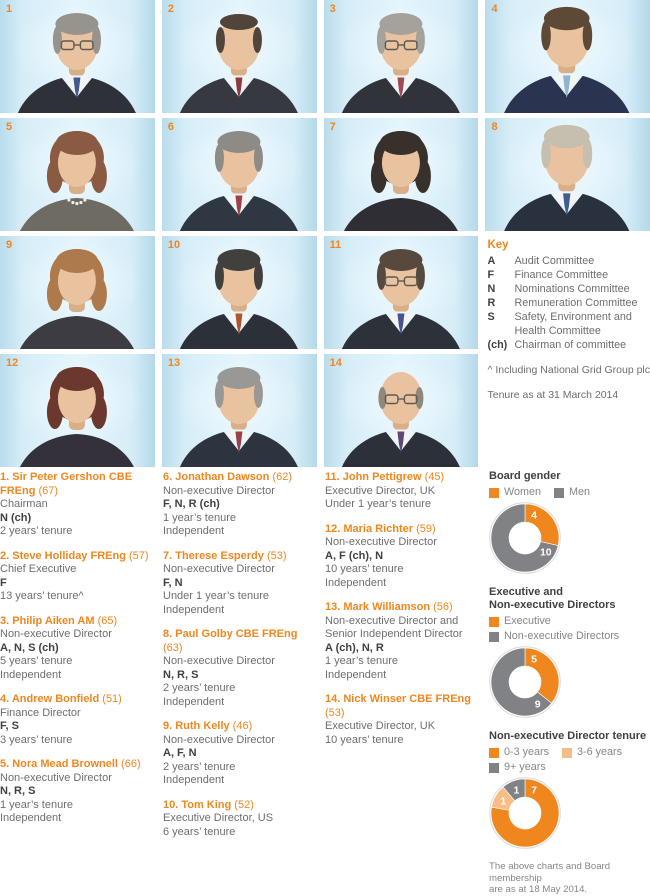 The height and width of the screenshot is (896, 650). Describe the element at coordinates (491, 317) in the screenshot. I see `key-entry-code: S` at that location.